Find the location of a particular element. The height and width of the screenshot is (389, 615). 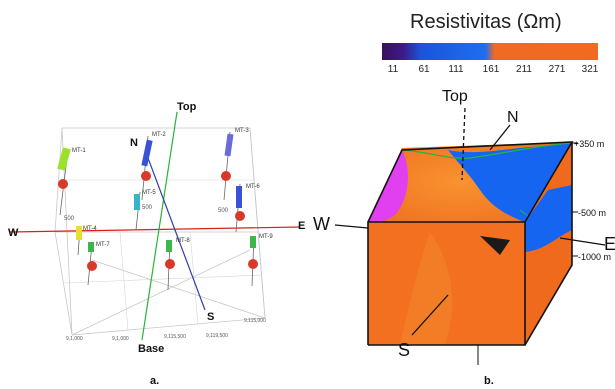

axis-tick-4: 9,115,000 is located at coordinates (255, 321).